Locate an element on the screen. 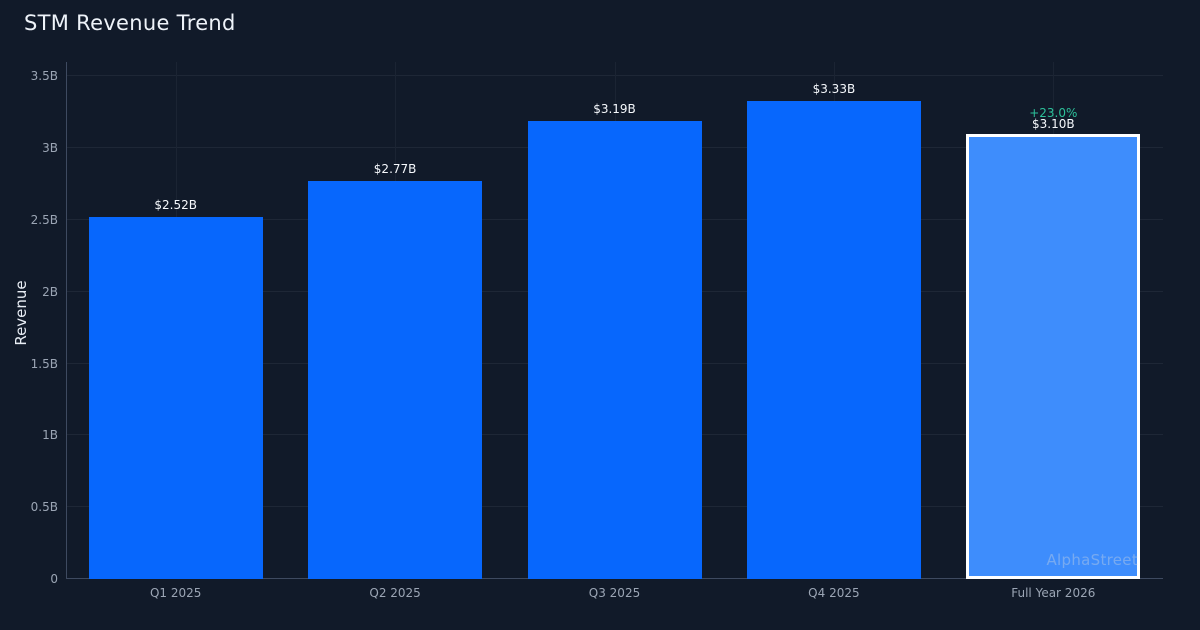 This screenshot has height=630, width=1200. x-tick-label: Full Year 2026 is located at coordinates (1053, 593).